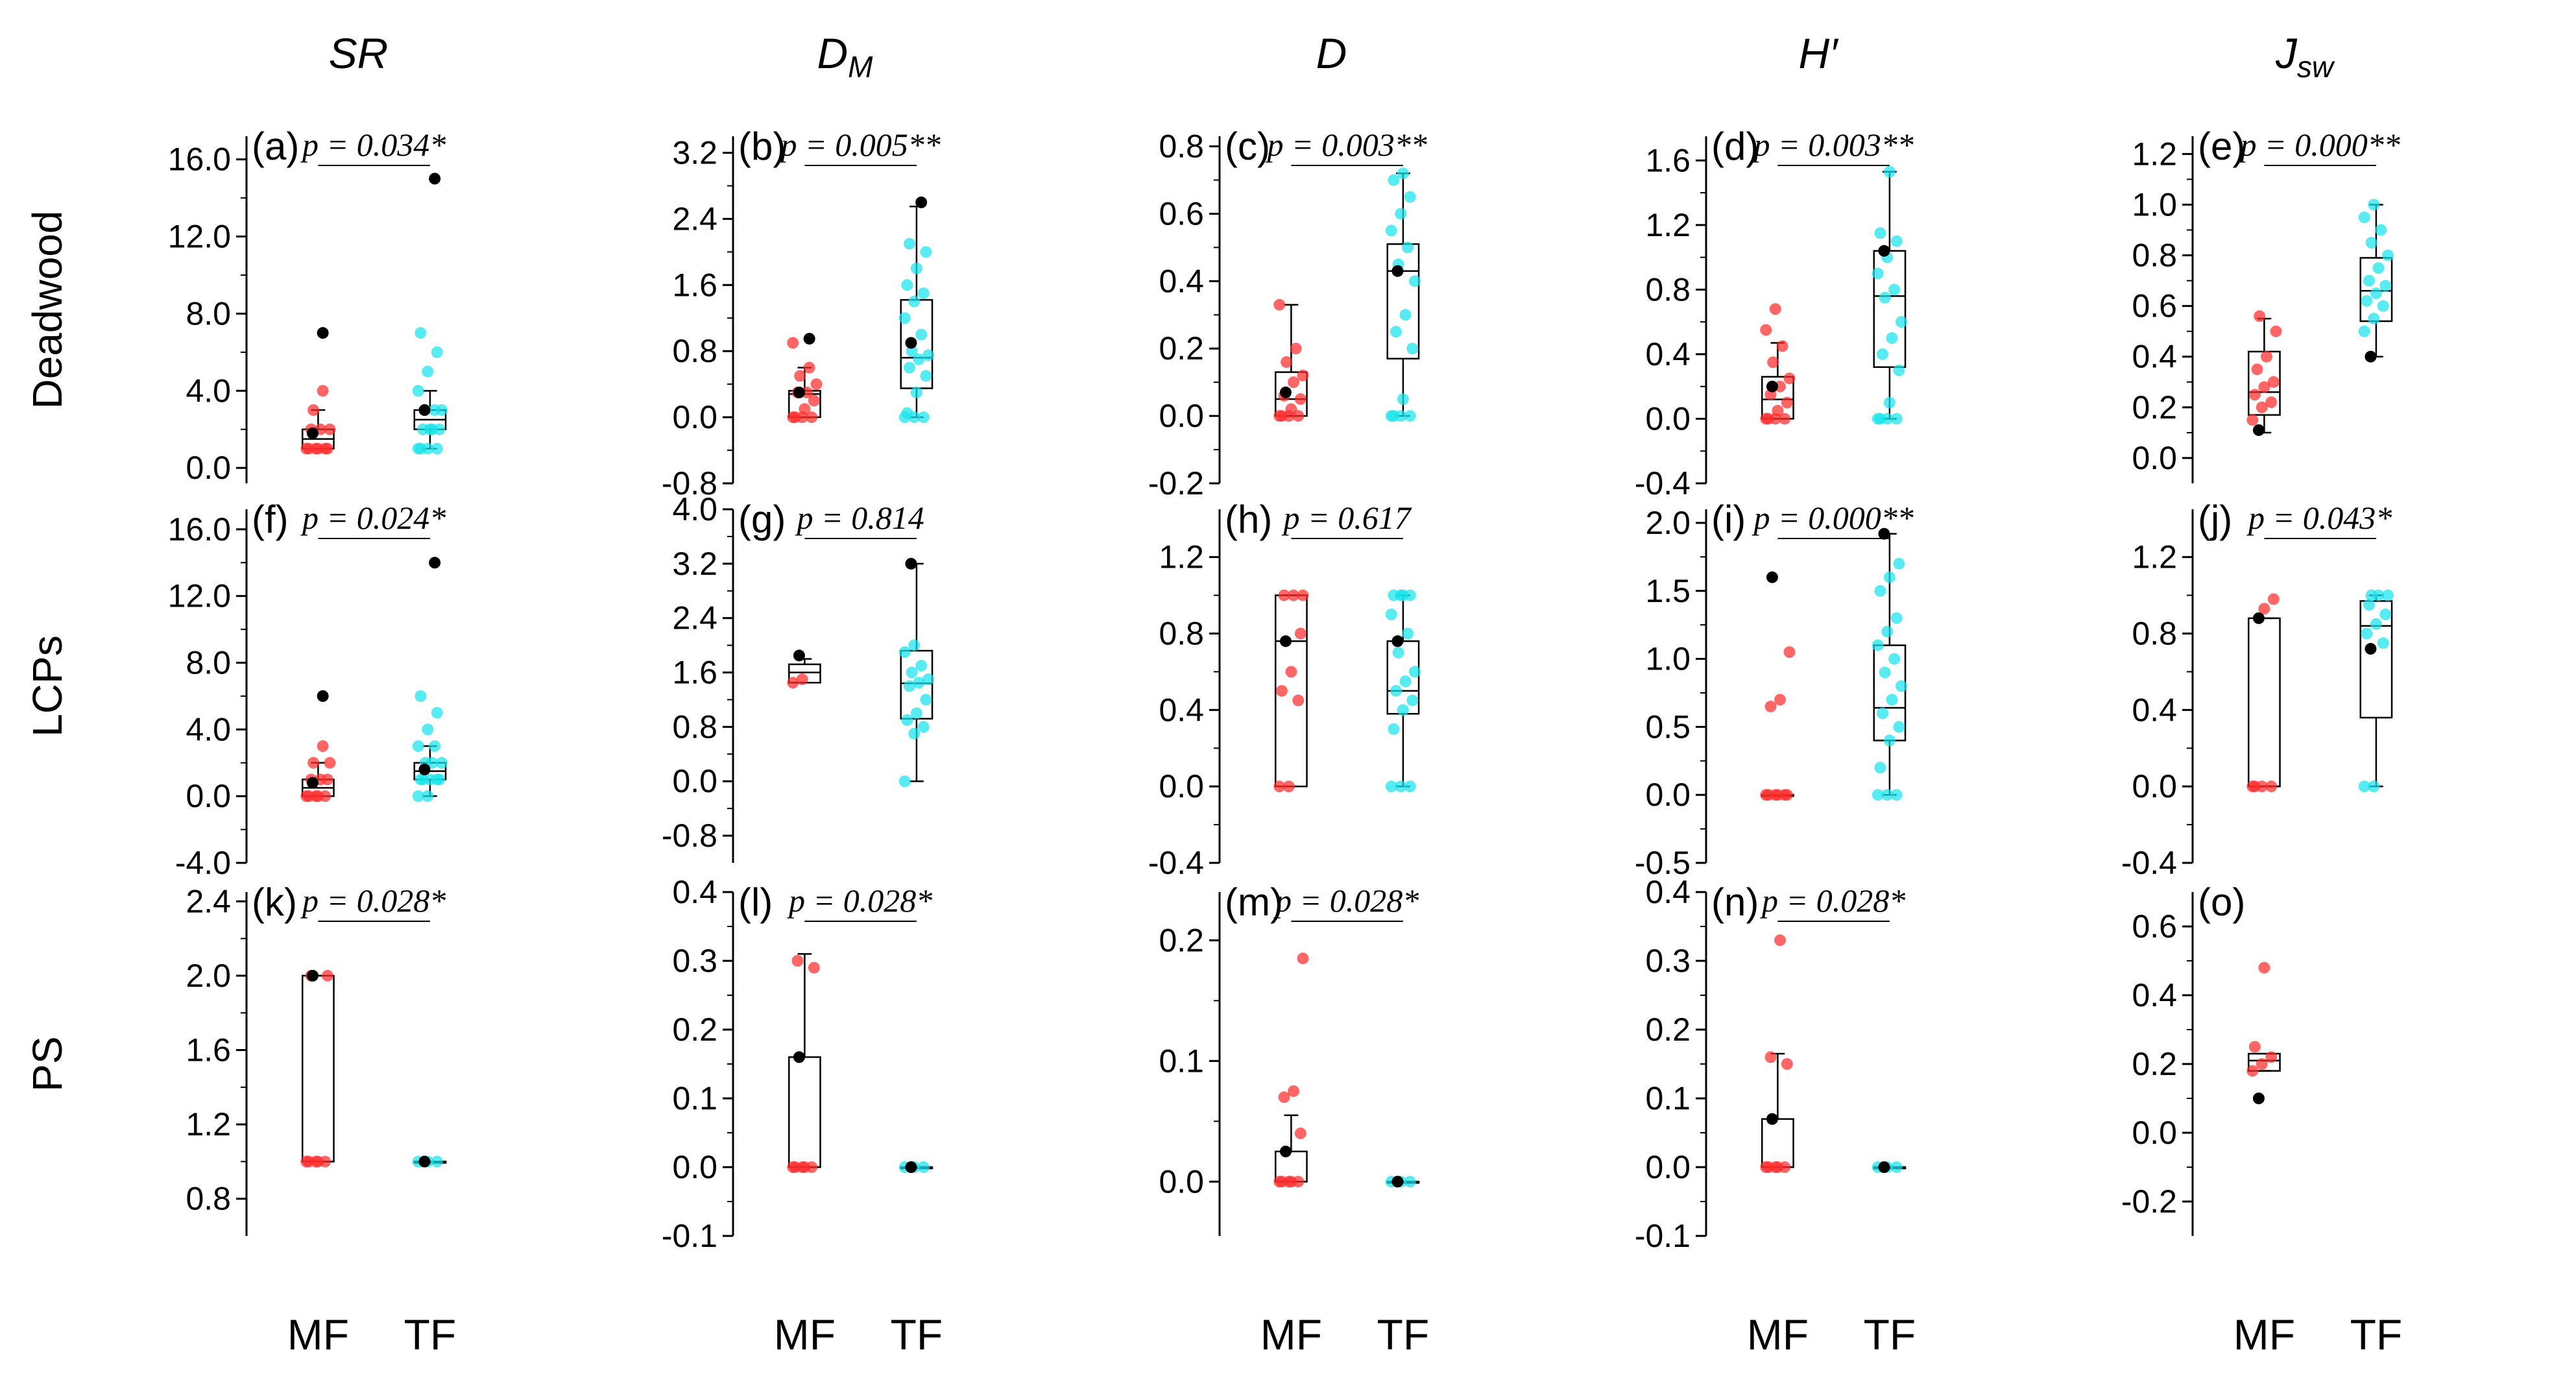 The height and width of the screenshot is (1378, 2576). I want to click on y-tick-label: 2.4, so click(694, 218).